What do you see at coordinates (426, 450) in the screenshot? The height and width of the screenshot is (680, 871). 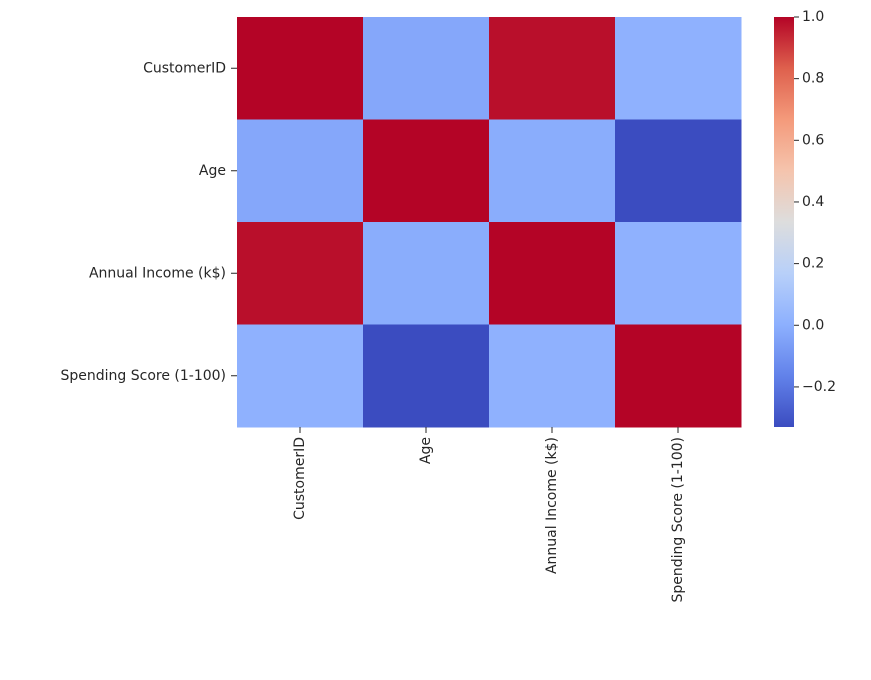 I see `x-tick-label: Age` at bounding box center [426, 450].